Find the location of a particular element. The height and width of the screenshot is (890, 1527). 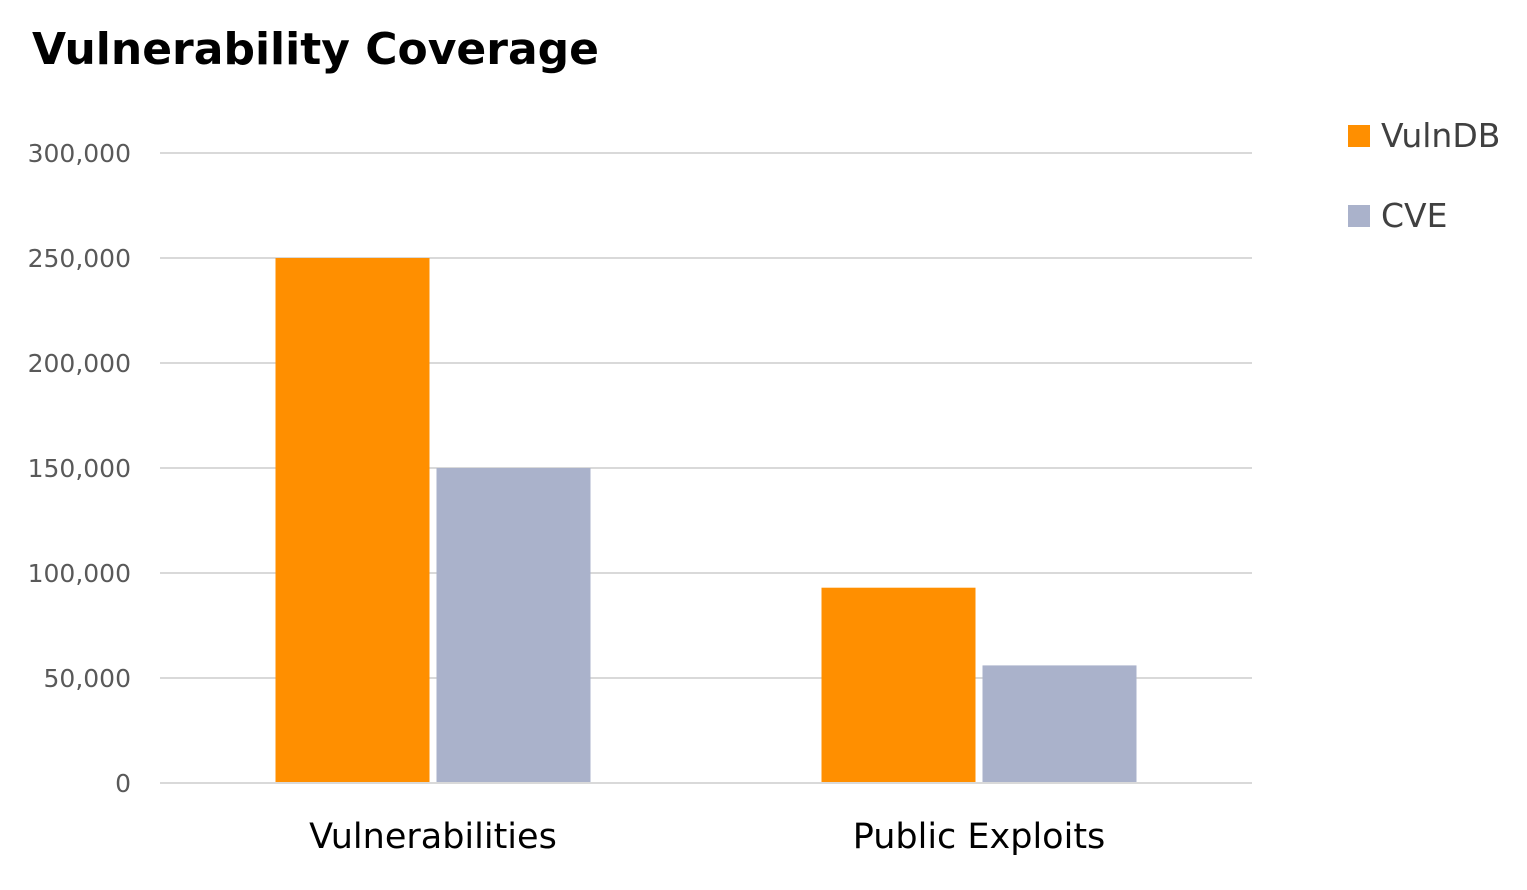

y-tick-label: 0 is located at coordinates (123, 783).